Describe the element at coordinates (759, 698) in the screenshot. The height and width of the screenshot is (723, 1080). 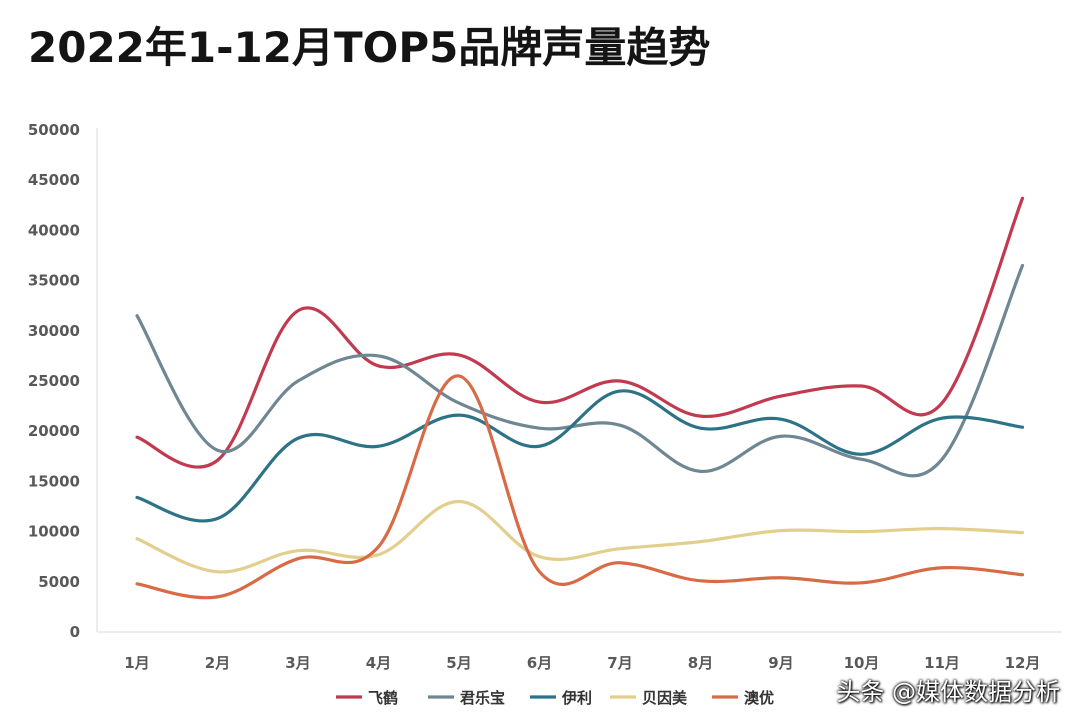
I see `legend-label: 澳优` at that location.